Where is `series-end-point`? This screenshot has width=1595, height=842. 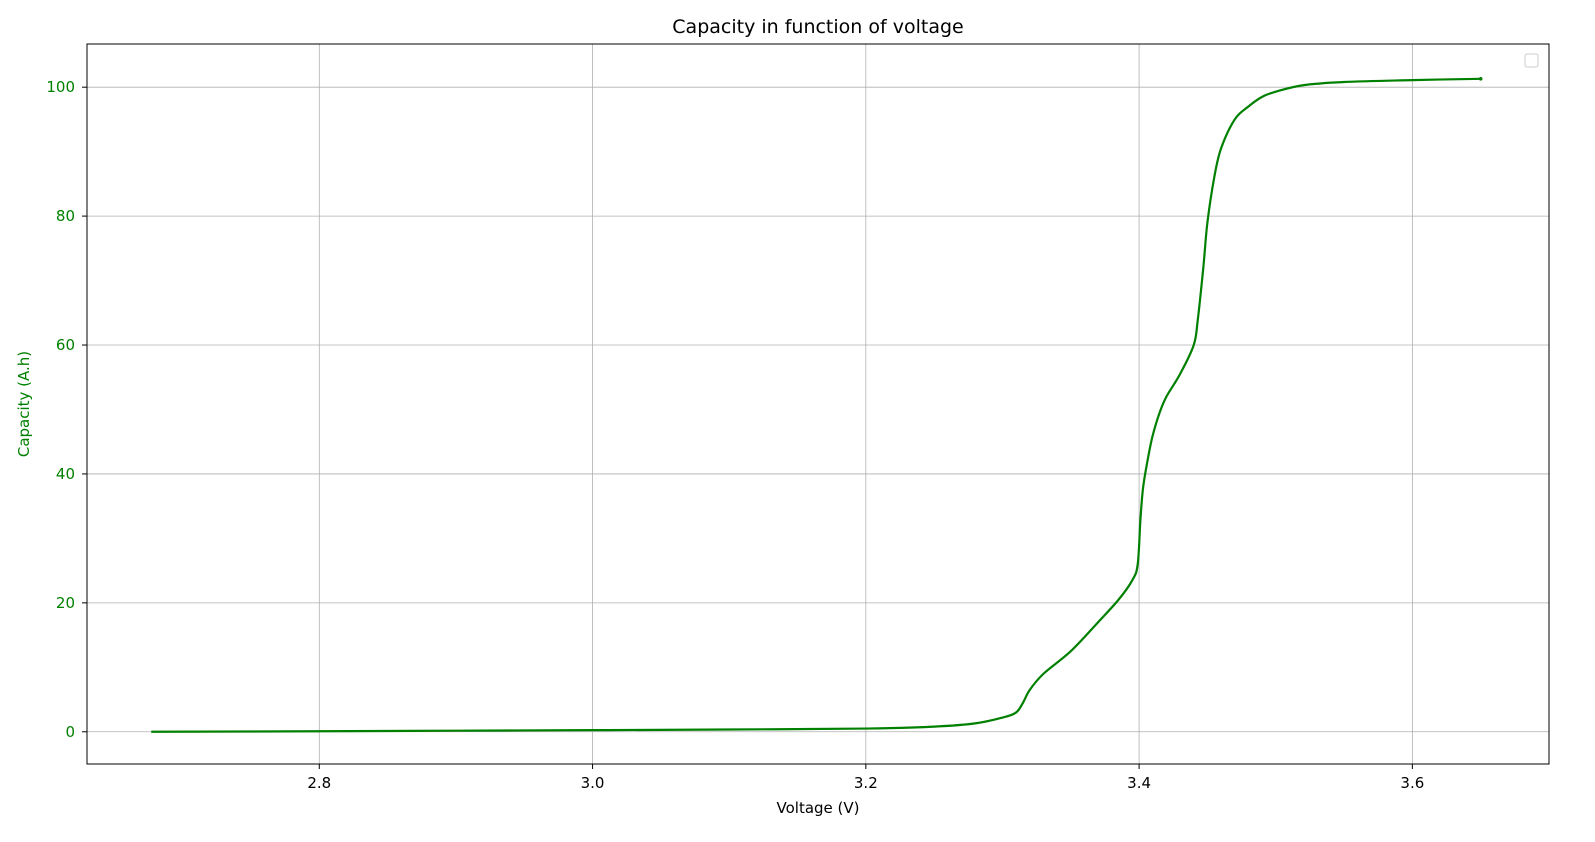
series-end-point is located at coordinates (1480, 79).